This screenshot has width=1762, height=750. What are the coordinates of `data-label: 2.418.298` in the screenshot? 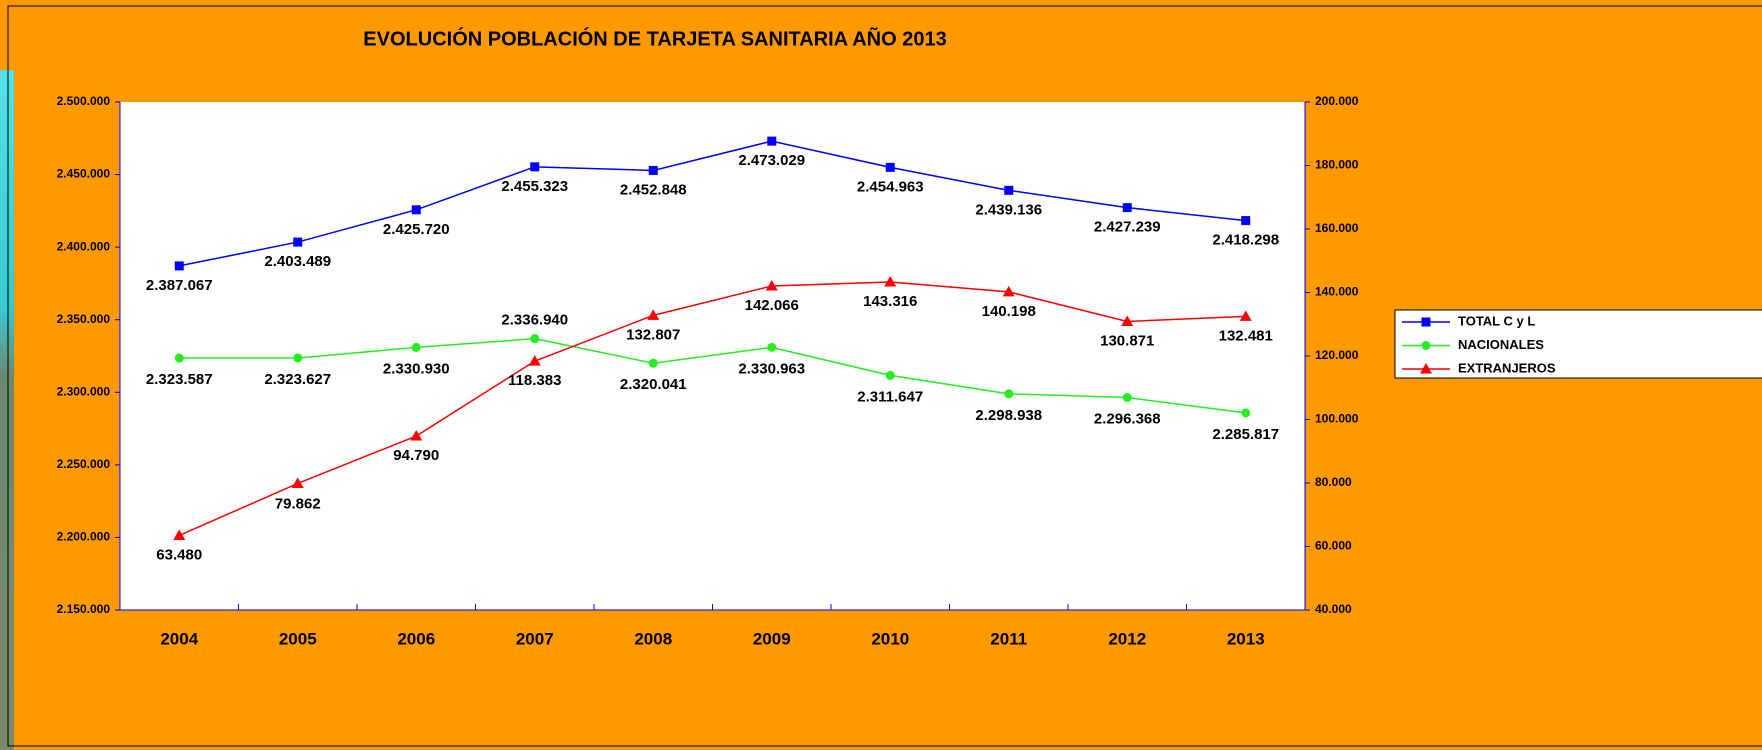 It's located at (1245, 240).